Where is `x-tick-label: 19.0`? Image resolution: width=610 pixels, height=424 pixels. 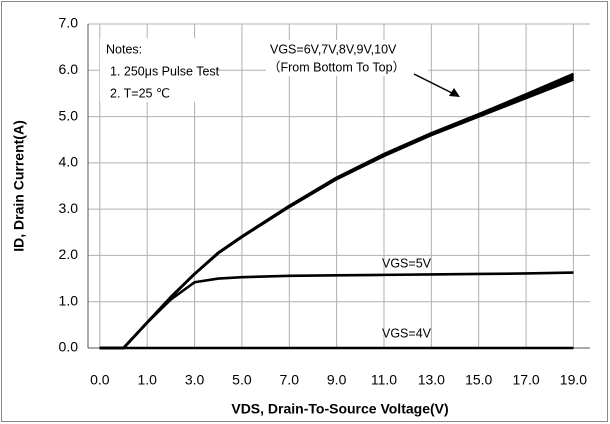
x-tick-label: 19.0 is located at coordinates (573, 380).